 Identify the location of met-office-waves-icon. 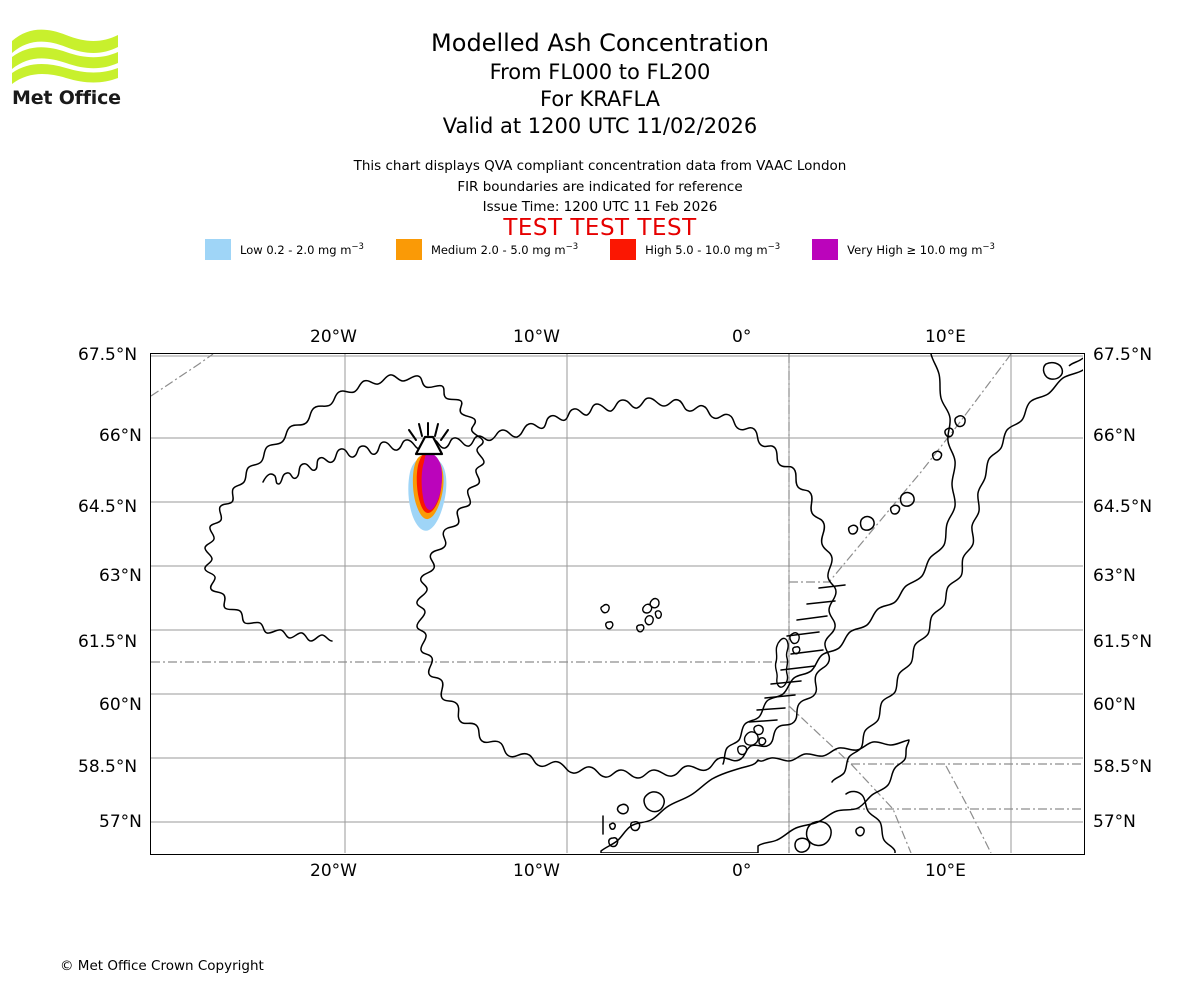
(65, 56).